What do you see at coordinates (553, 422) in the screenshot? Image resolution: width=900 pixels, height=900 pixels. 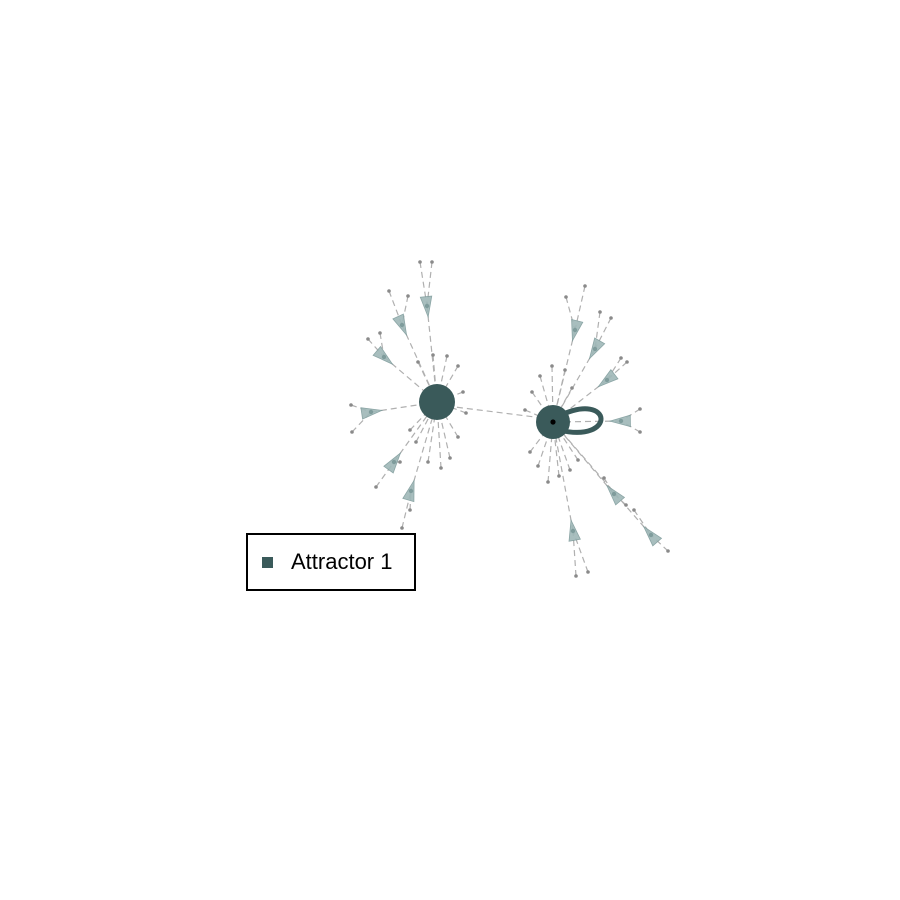 I see `attractor-state-dot` at bounding box center [553, 422].